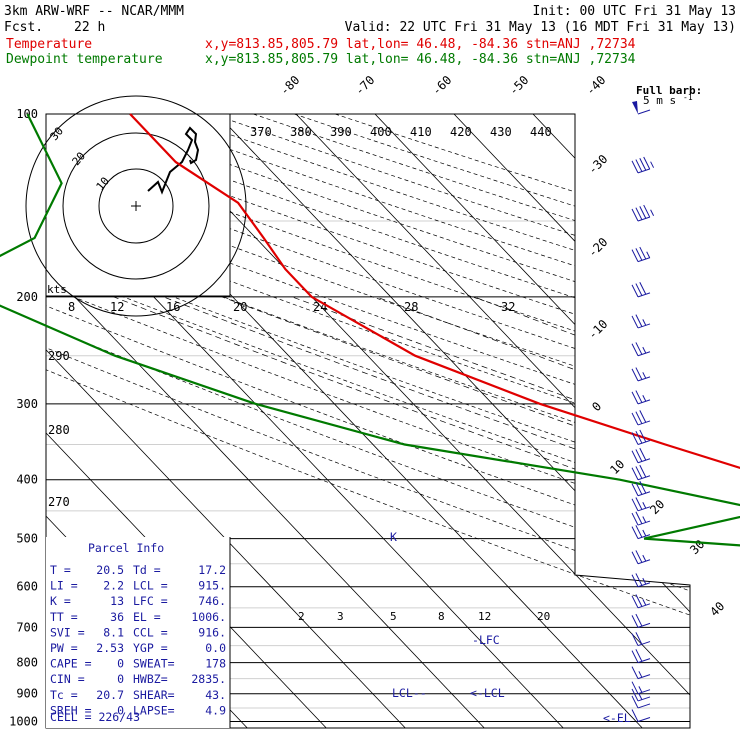  I want to click on theta-label-left-290: 290, so click(59, 356).